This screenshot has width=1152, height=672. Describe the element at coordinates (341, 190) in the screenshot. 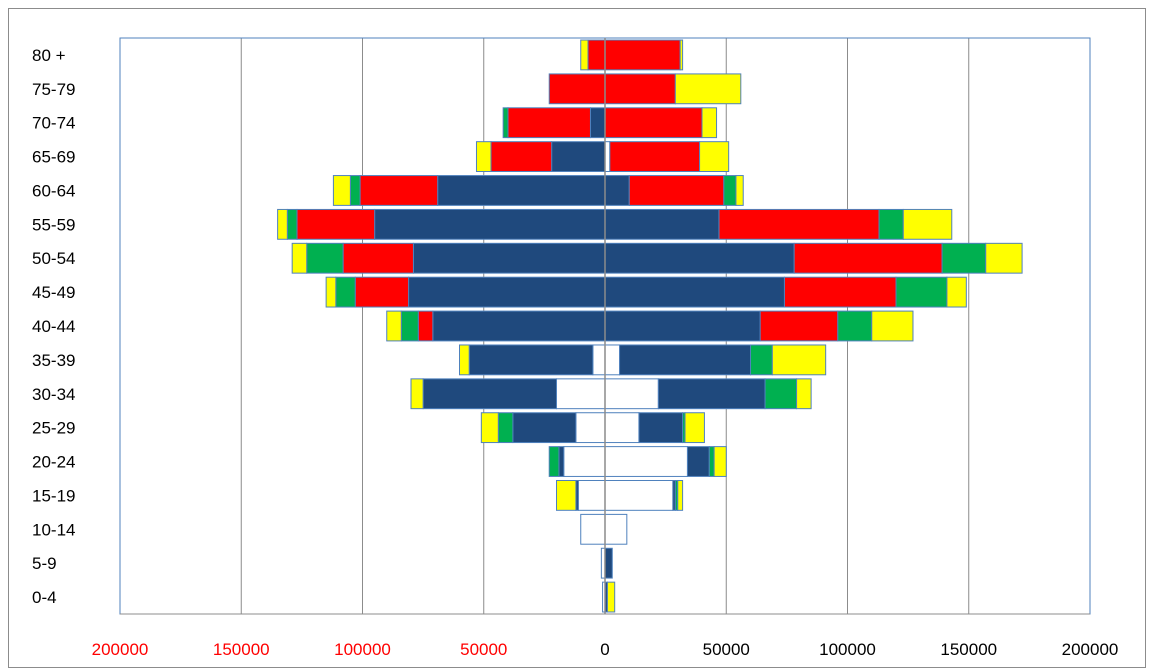

I see `left-bar-60-64-yellow` at that location.